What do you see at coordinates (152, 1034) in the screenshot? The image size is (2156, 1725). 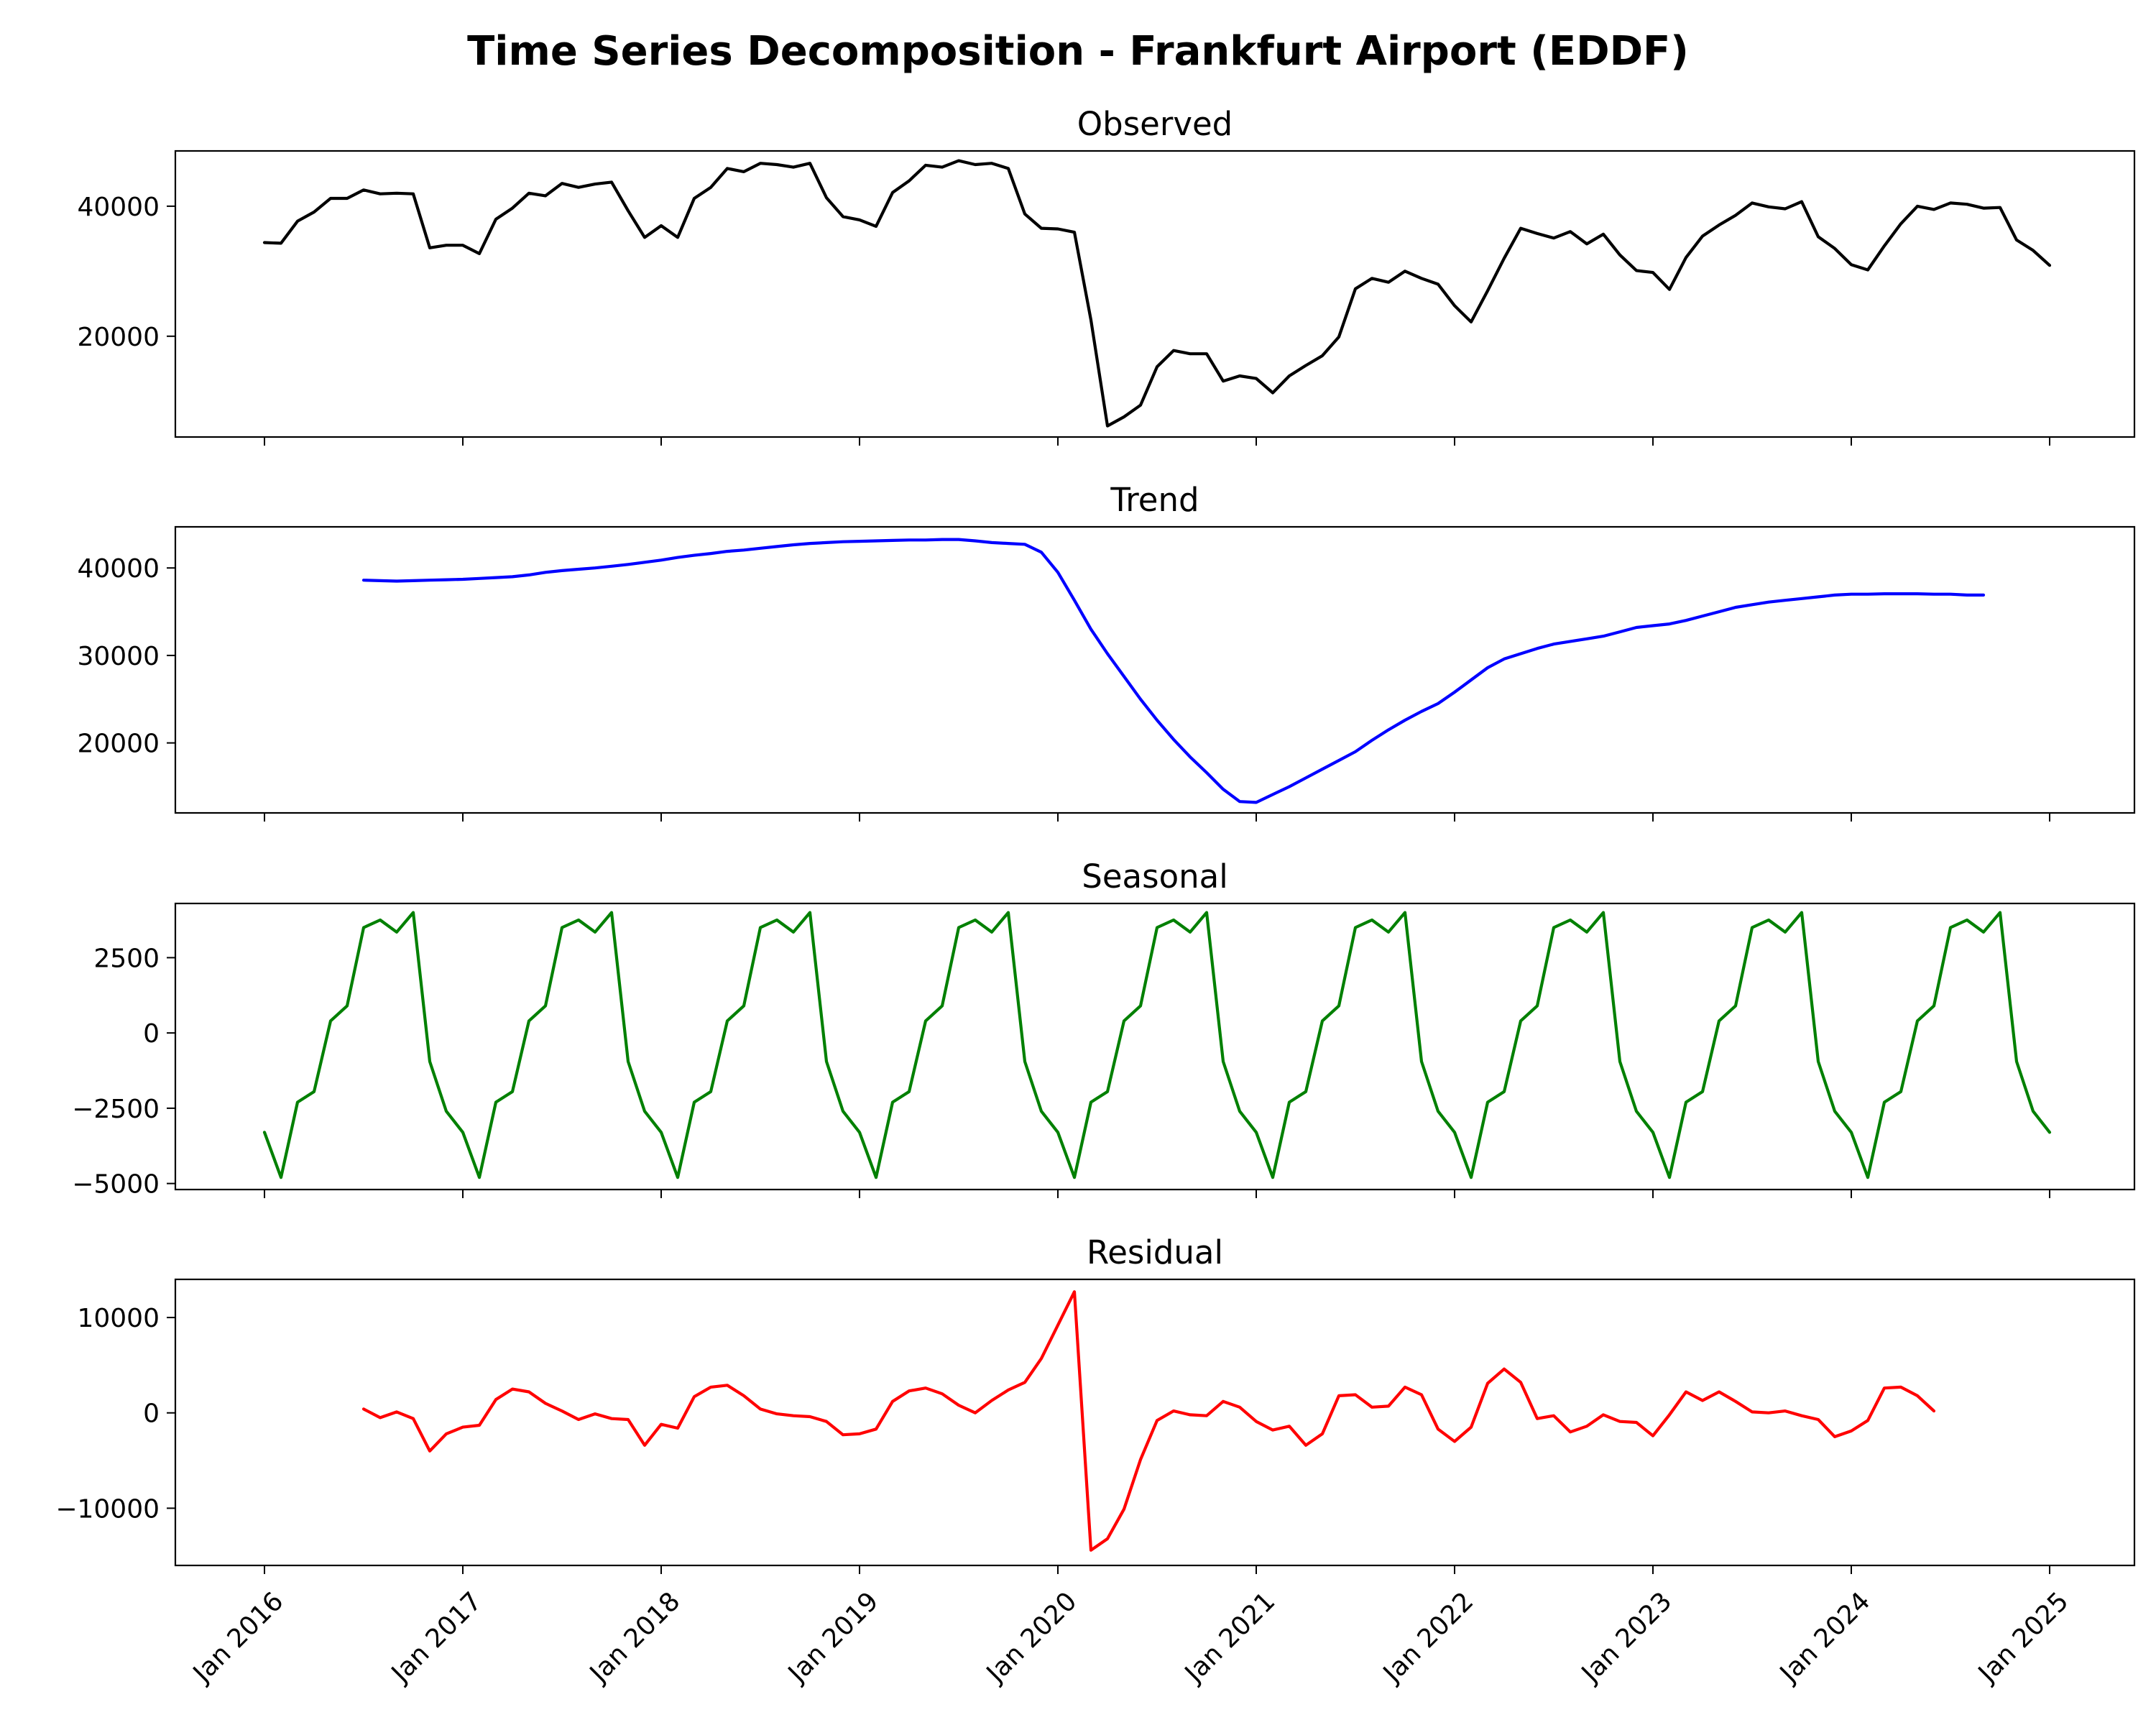 I see `seasonal-ytick-label: 0` at bounding box center [152, 1034].